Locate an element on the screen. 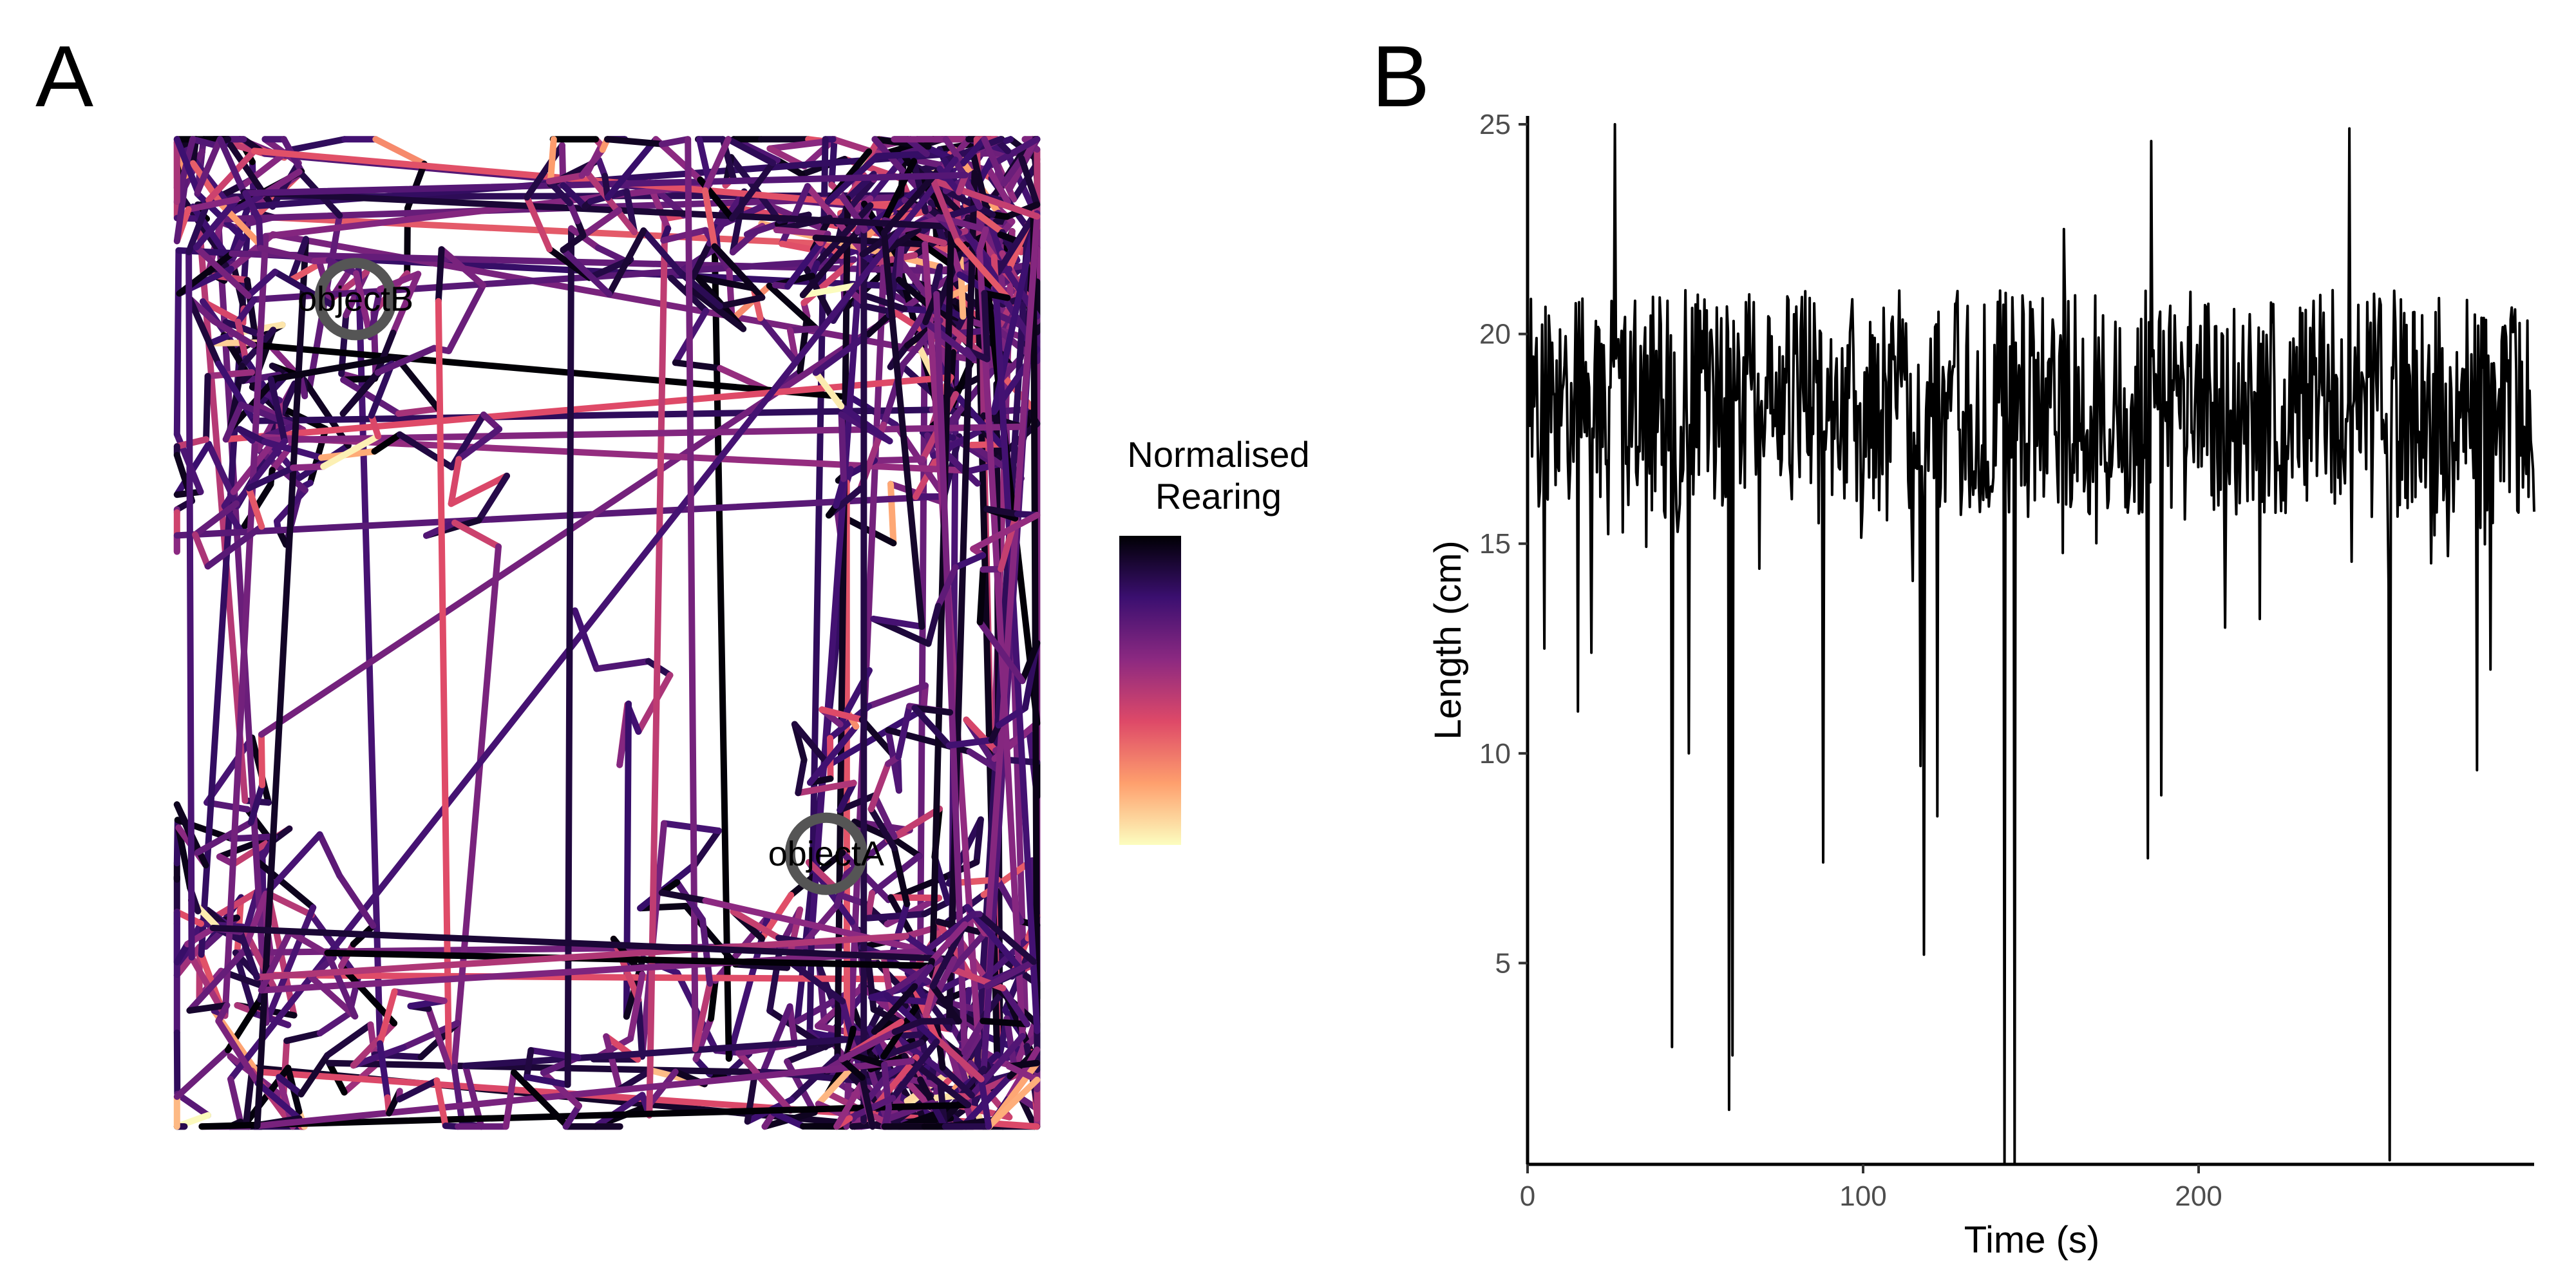  legend-title-line2: Rearing is located at coordinates (1219, 496).